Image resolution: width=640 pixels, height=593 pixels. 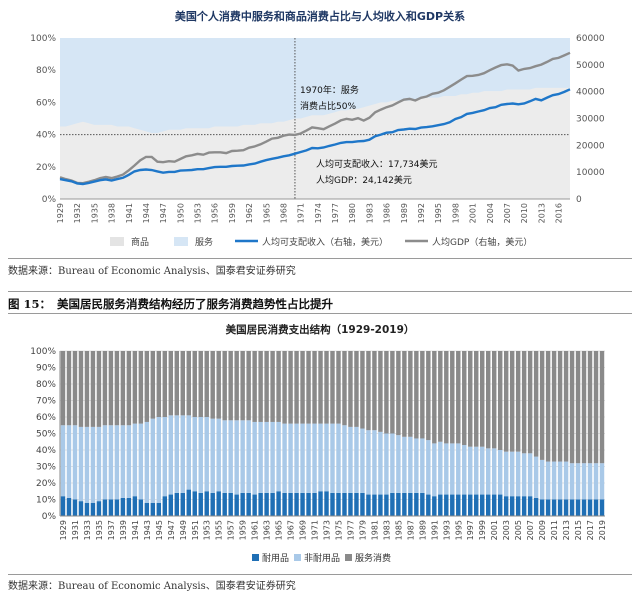 I want to click on x-tick-label: 2003, so click(x=506, y=530).